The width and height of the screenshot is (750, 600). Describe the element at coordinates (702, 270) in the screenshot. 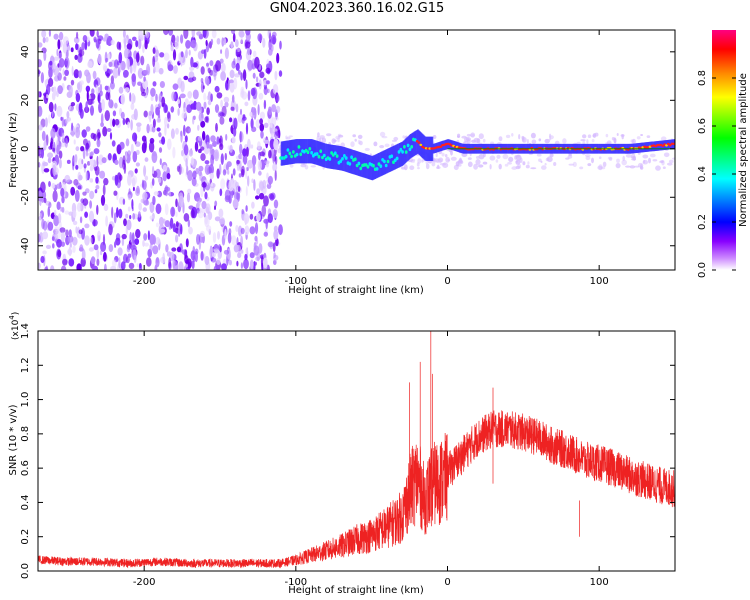

I see `colorbar-tick-label: 0.0` at that location.